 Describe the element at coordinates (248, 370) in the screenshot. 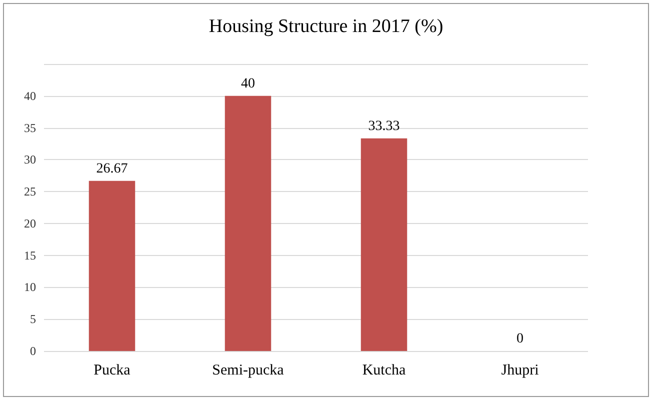

I see `x-tick-label: Semi-pucka` at that location.